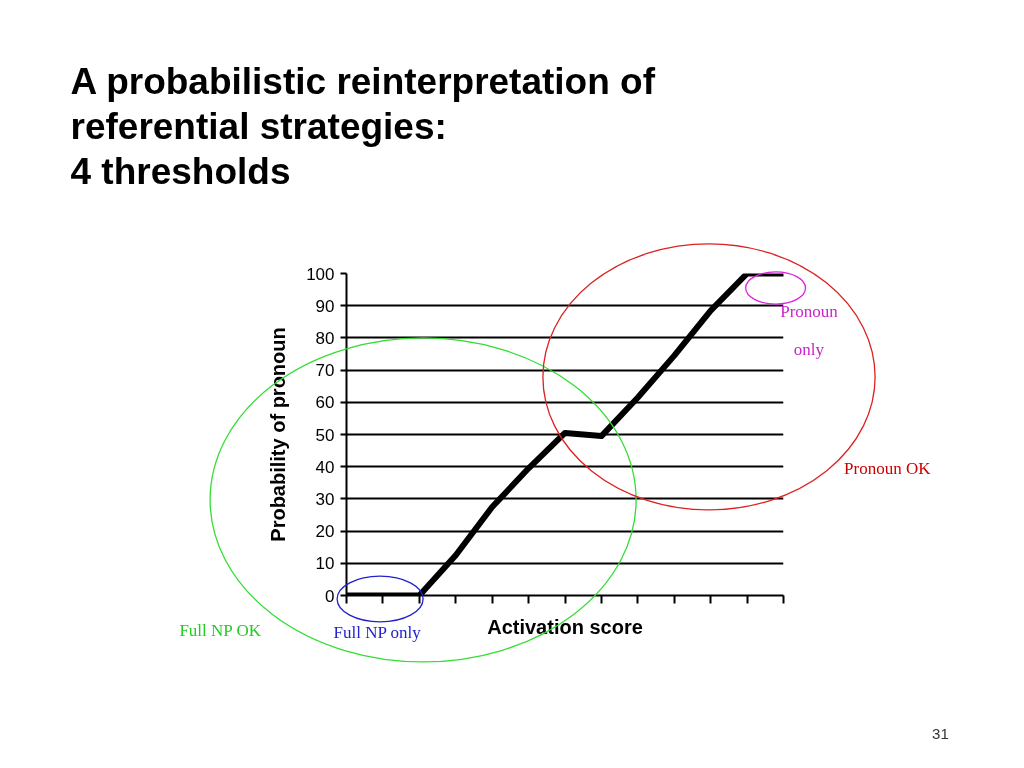 Image resolution: width=1024 pixels, height=768 pixels. I want to click on y-tick-label: 60, so click(325, 403).